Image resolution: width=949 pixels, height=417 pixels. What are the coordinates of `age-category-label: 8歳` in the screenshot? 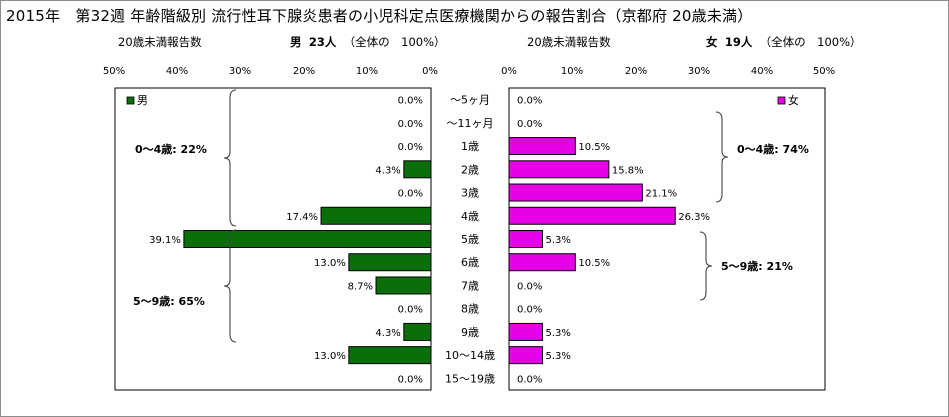 It's located at (470, 309).